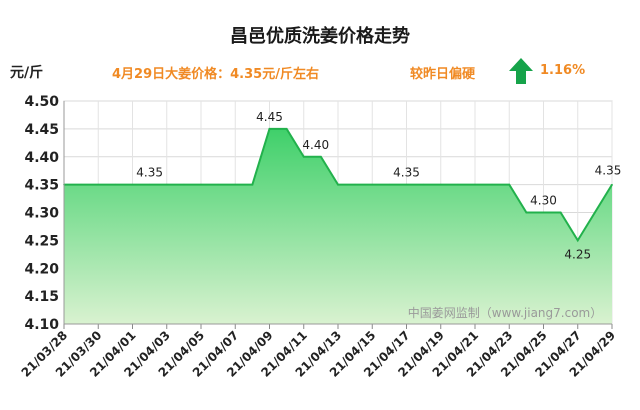 This screenshot has height=410, width=640. Describe the element at coordinates (269, 117) in the screenshot. I see `data-label: 4.45` at that location.